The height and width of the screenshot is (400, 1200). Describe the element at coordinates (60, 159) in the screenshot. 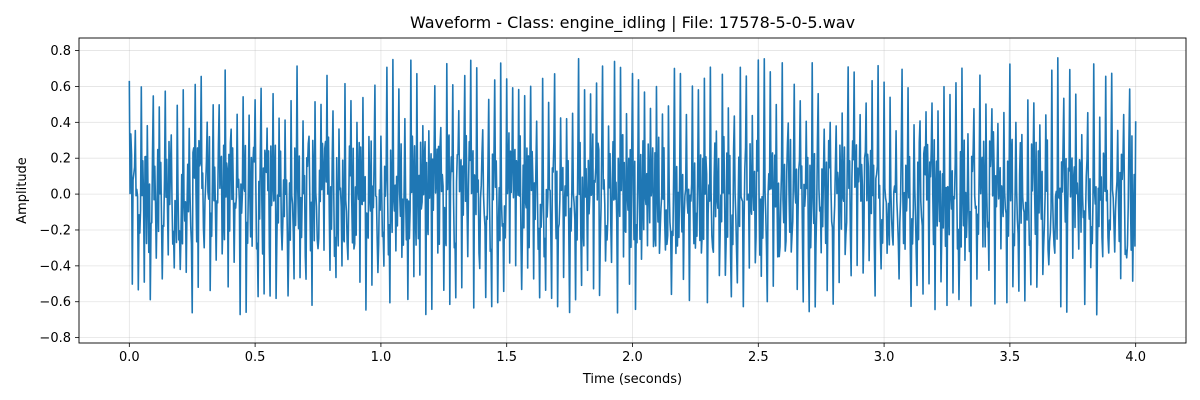

I see `y-tick-label: 0.2` at that location.